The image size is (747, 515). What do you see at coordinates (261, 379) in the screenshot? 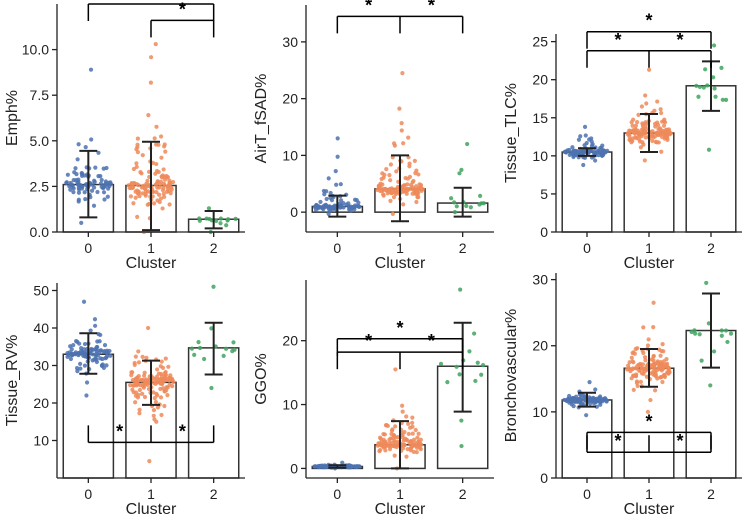
I see `y-axis-label: GGO%` at bounding box center [261, 379].